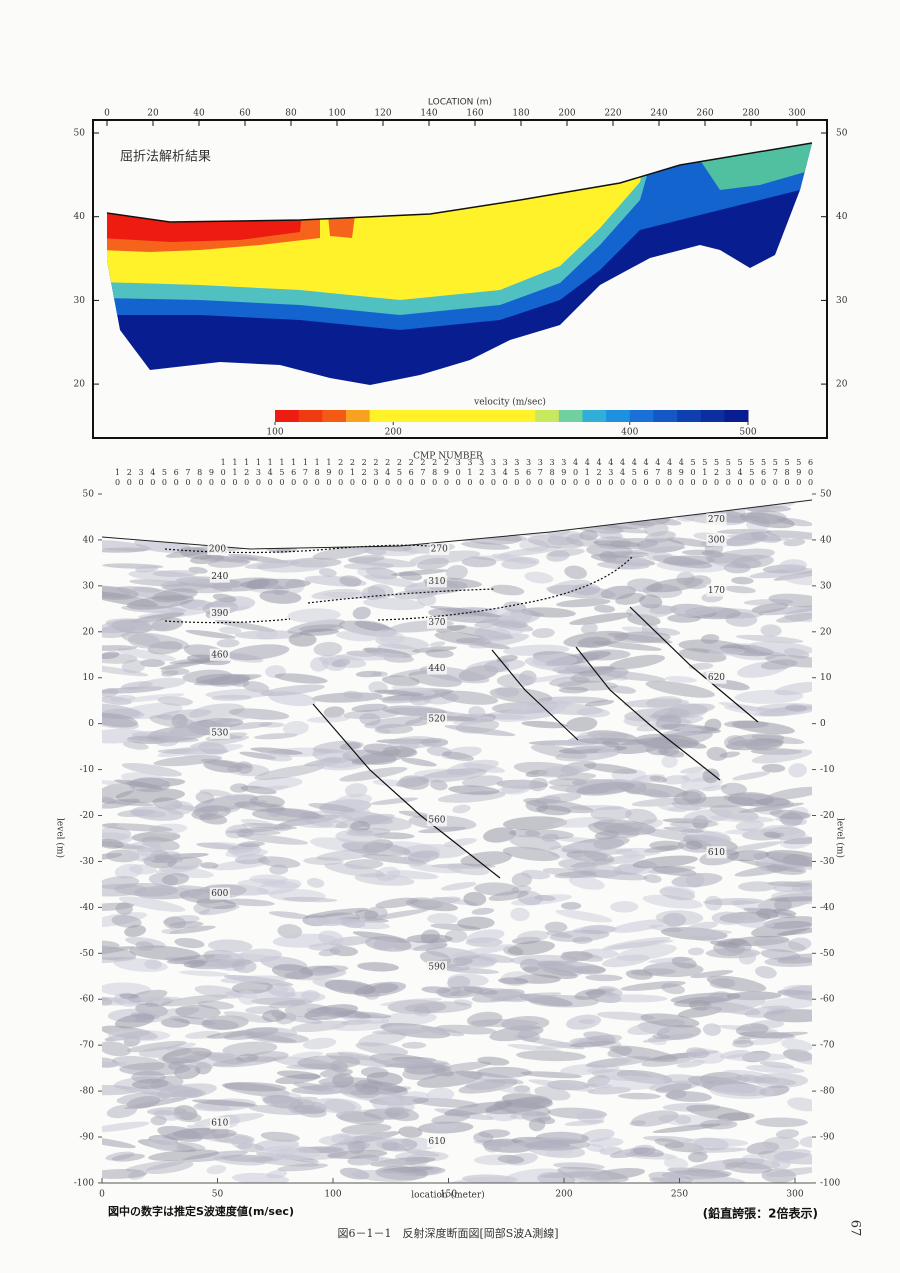 This screenshot has width=900, height=1273. Describe the element at coordinates (60, 838) in the screenshot. I see `y-title-left: level (m)` at that location.